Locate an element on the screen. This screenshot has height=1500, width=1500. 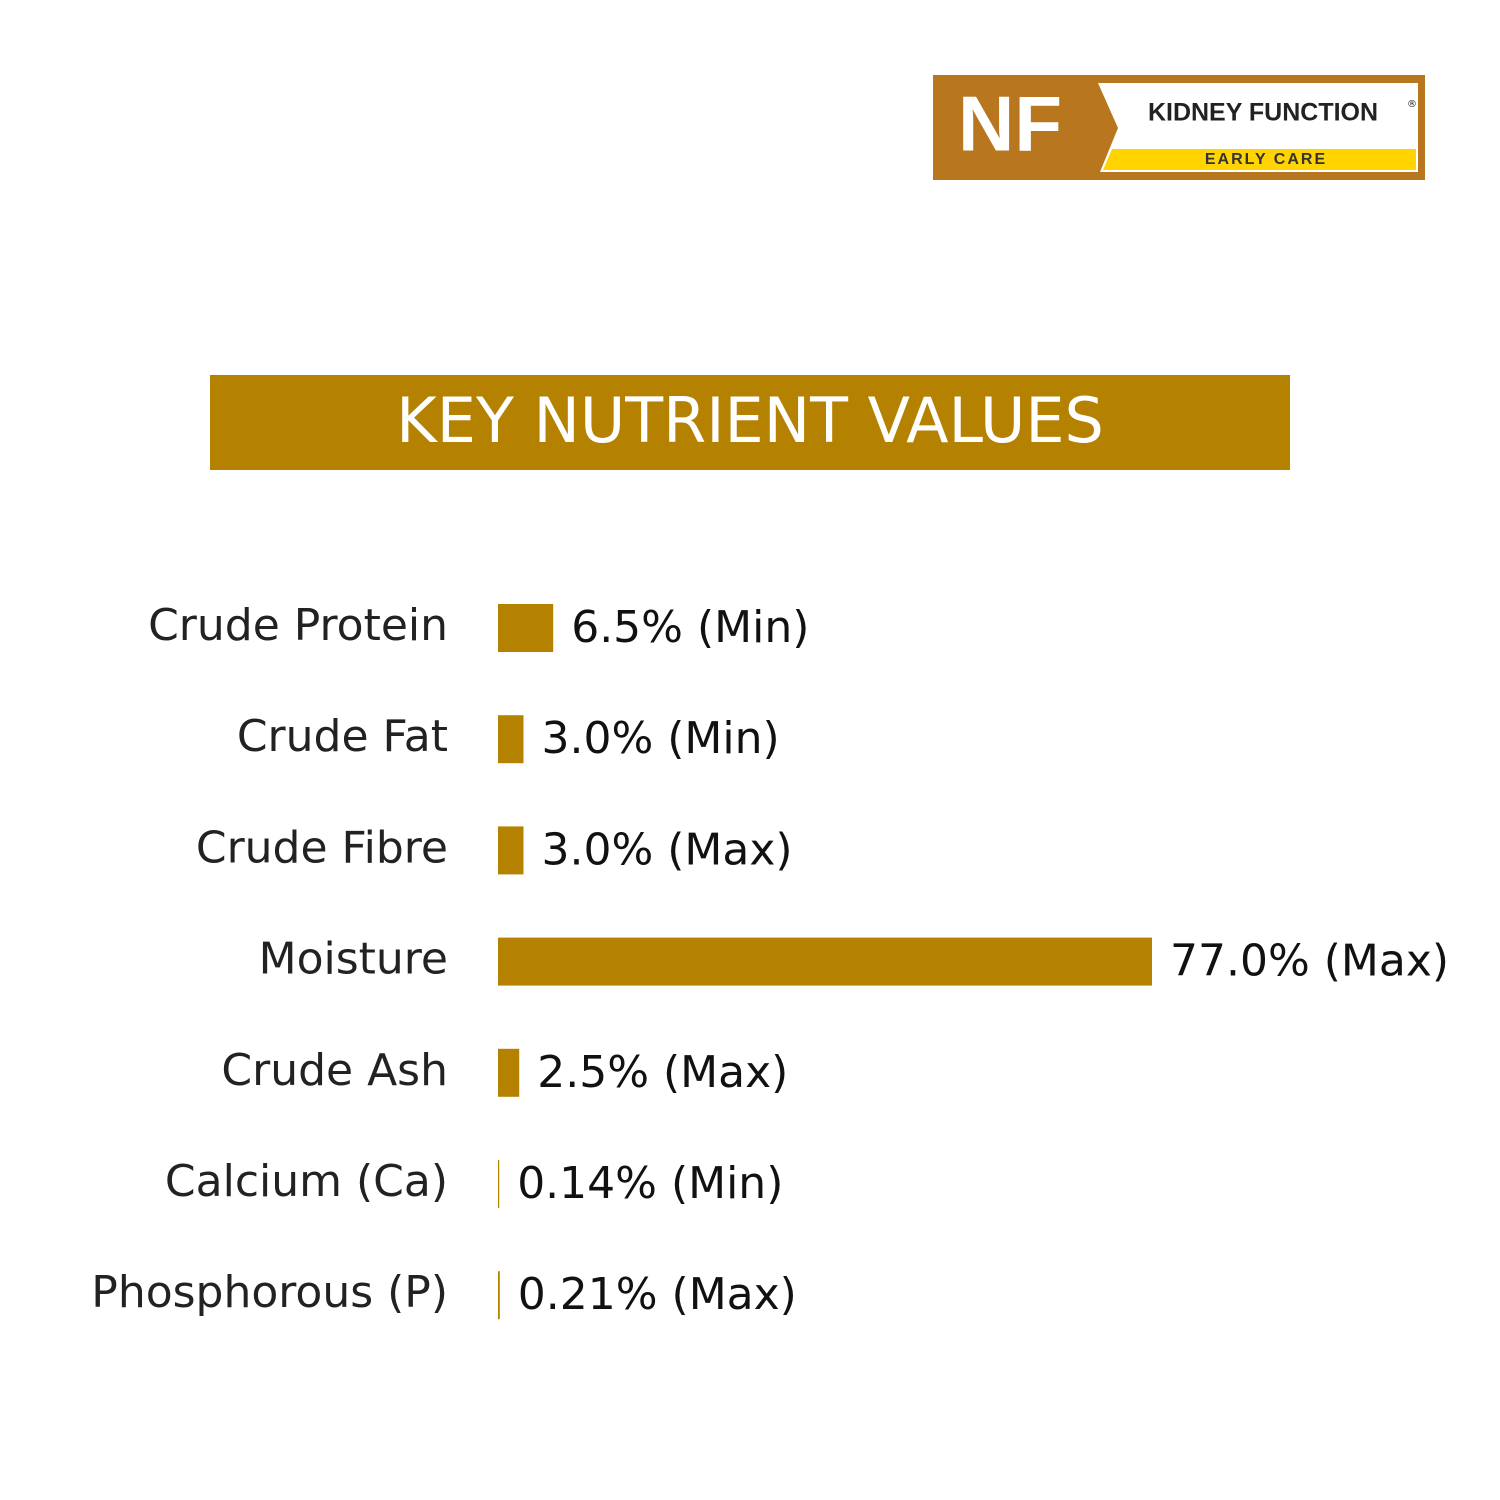
logo-badge: NF is located at coordinates (1010, 124).